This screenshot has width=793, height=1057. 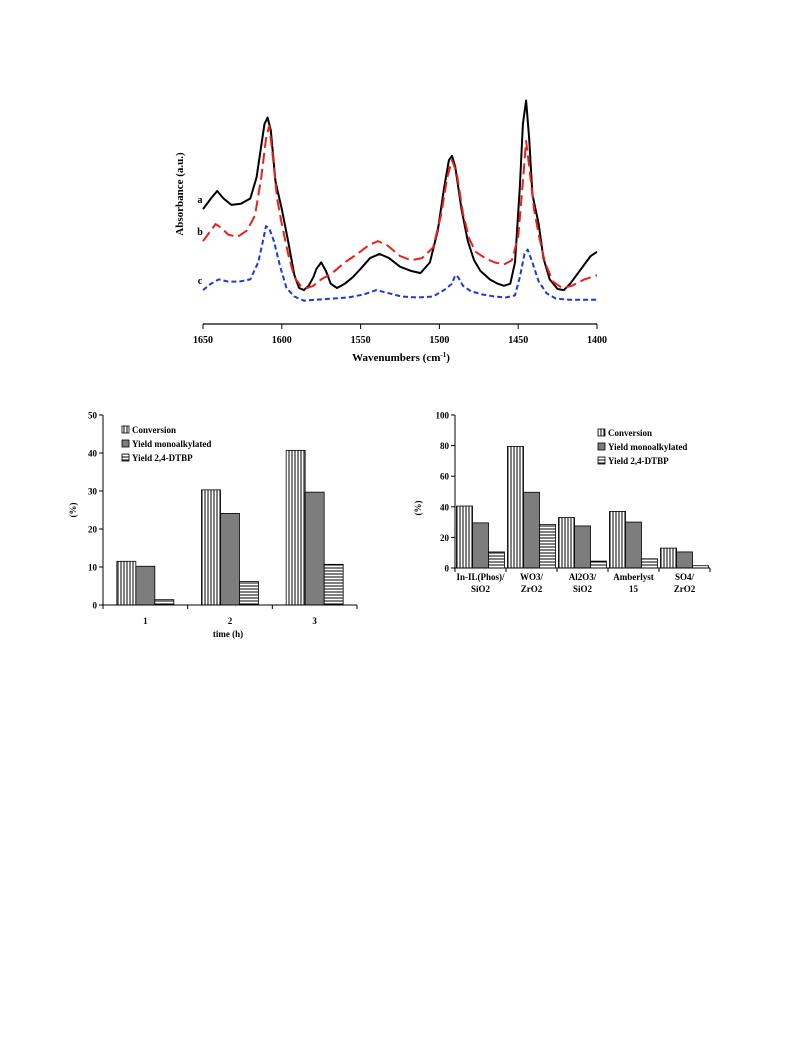 I want to click on cat-legend-swatch-yield-monoalkylated, so click(x=601, y=446).